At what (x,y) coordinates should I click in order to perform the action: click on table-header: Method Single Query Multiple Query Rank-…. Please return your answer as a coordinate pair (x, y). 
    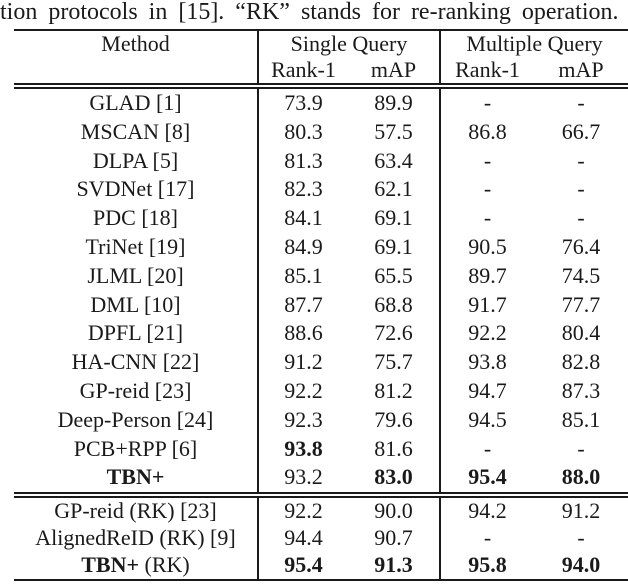
    Looking at the image, I should click on (321, 59).